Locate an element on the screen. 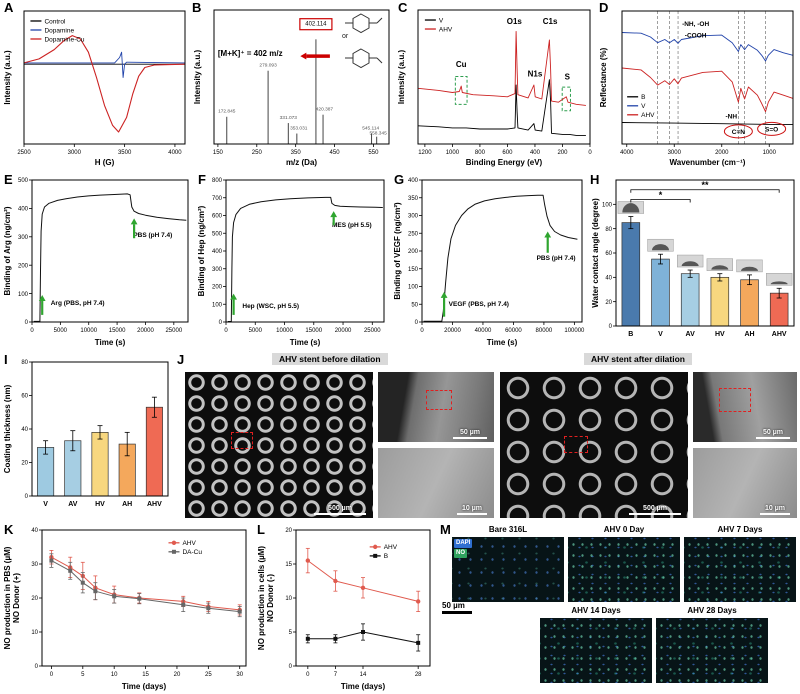  svg-text: 279.093 is located at coordinates (268, 66).